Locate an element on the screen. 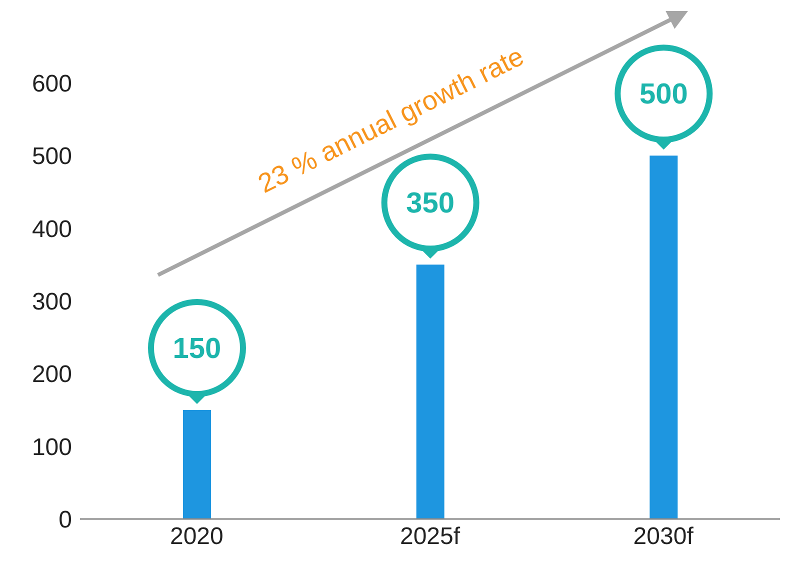 Image resolution: width=785 pixels, height=567 pixels. x-tick-label: 2025f is located at coordinates (430, 536).